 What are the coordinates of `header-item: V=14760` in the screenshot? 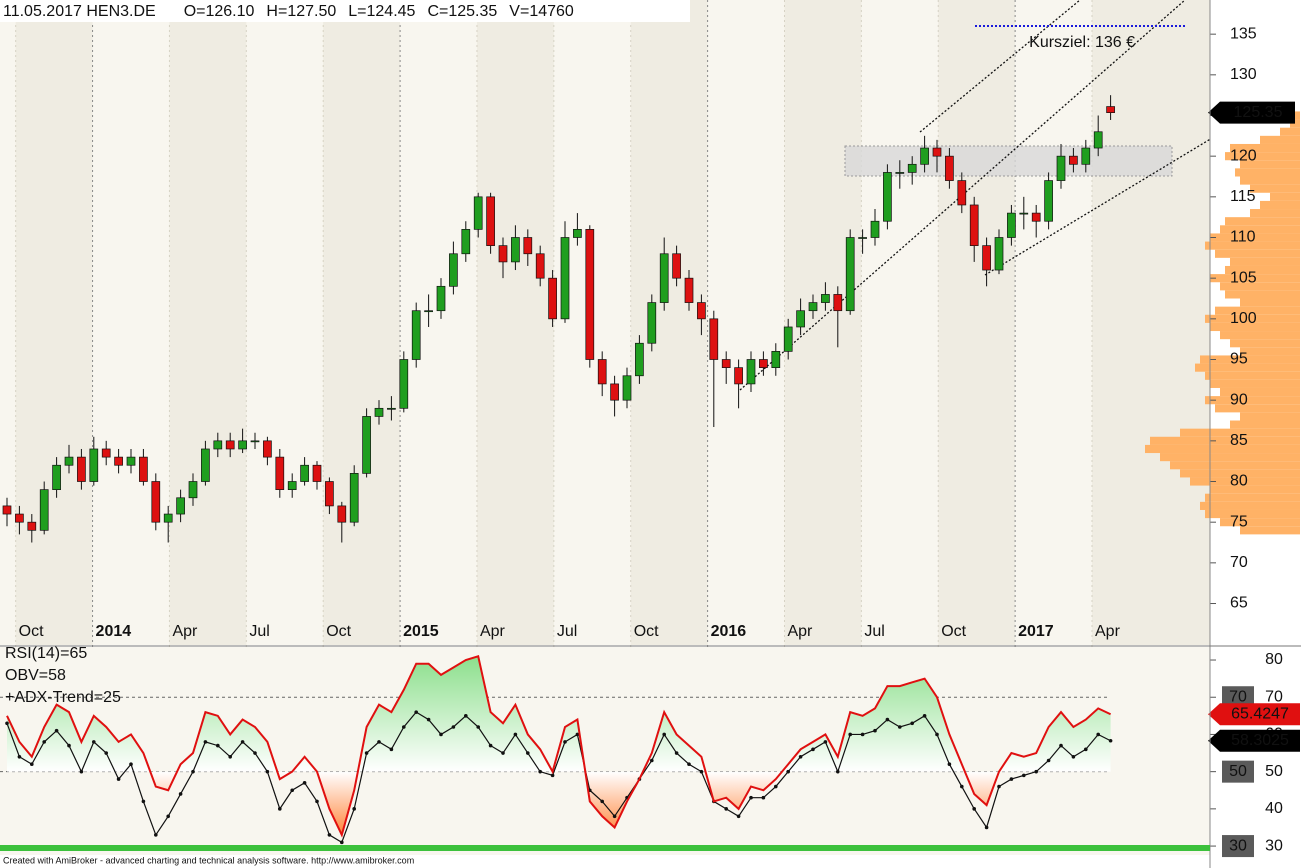 It's located at (541, 11).